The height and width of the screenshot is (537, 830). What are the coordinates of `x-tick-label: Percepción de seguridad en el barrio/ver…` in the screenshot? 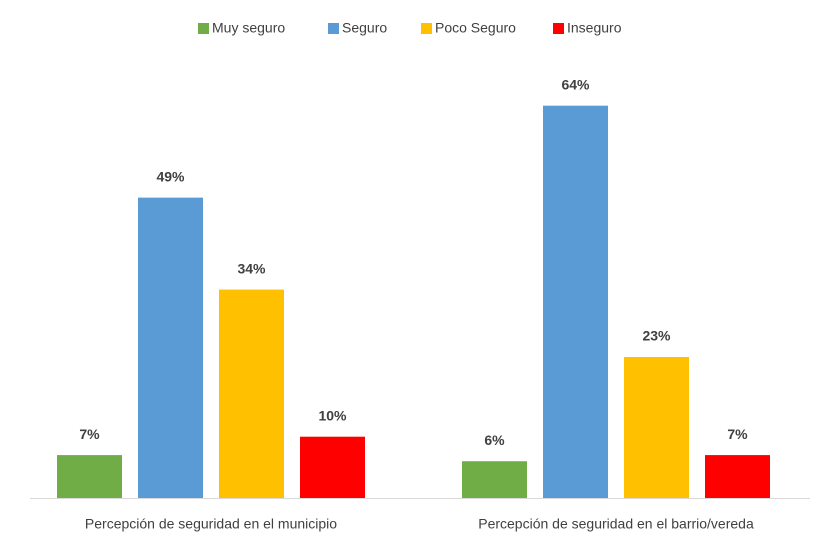 It's located at (616, 524).